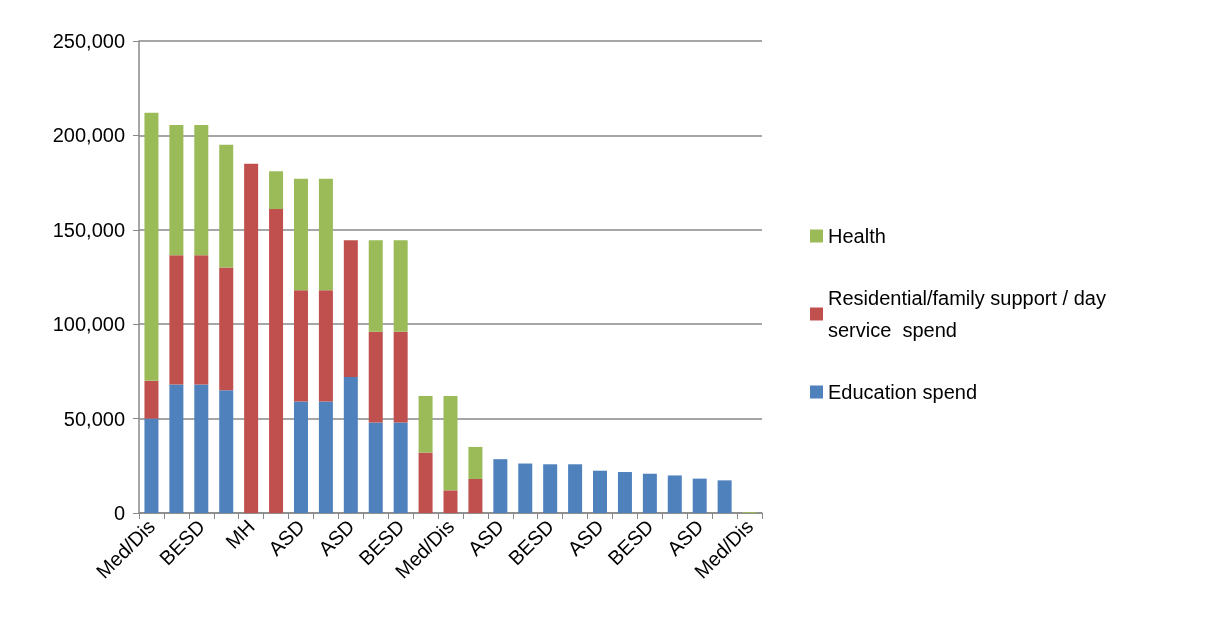  What do you see at coordinates (88, 41) in the screenshot?
I see `y-tick-label: 250,000` at bounding box center [88, 41].